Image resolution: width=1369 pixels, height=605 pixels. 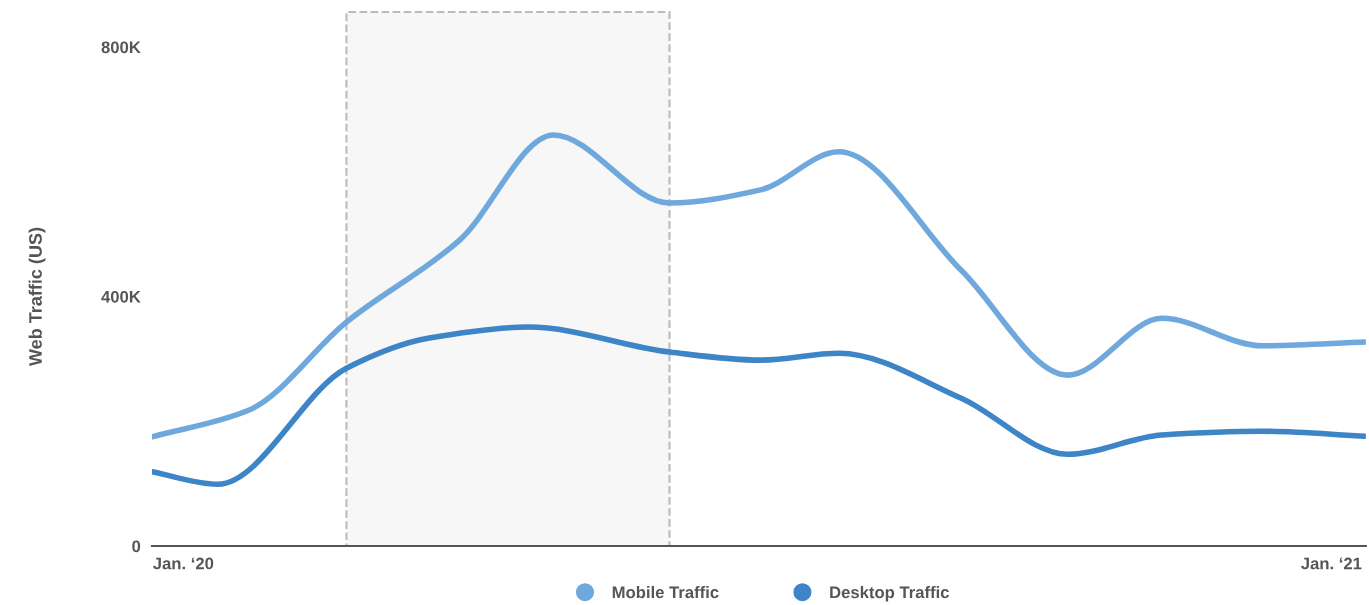 I want to click on legend-label: Desktop Traffic, so click(x=889, y=593).